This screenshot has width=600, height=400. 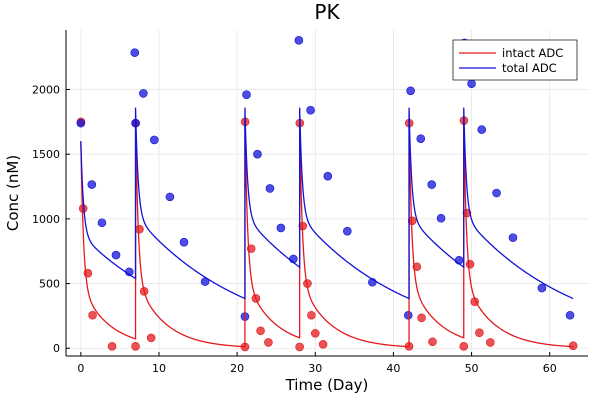 I want to click on legend: intact ADC total ADC, so click(x=515, y=60).